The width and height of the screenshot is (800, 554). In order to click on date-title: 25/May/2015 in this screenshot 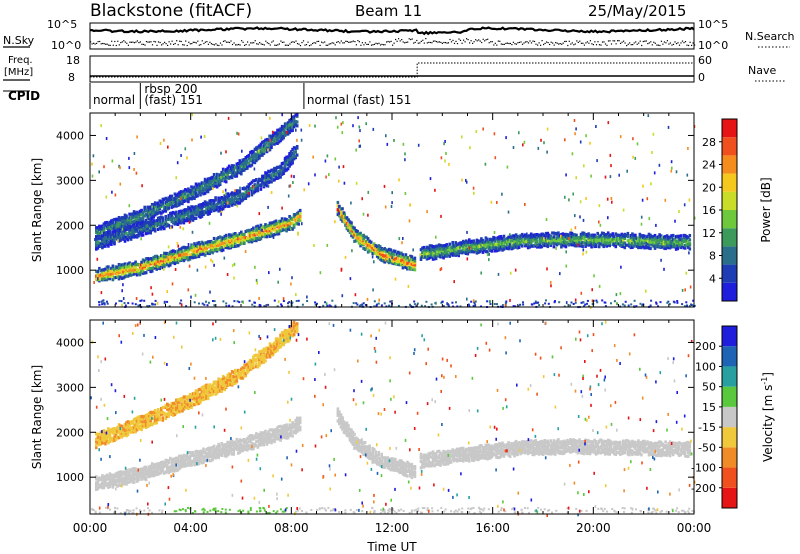, I will do `click(637, 11)`.